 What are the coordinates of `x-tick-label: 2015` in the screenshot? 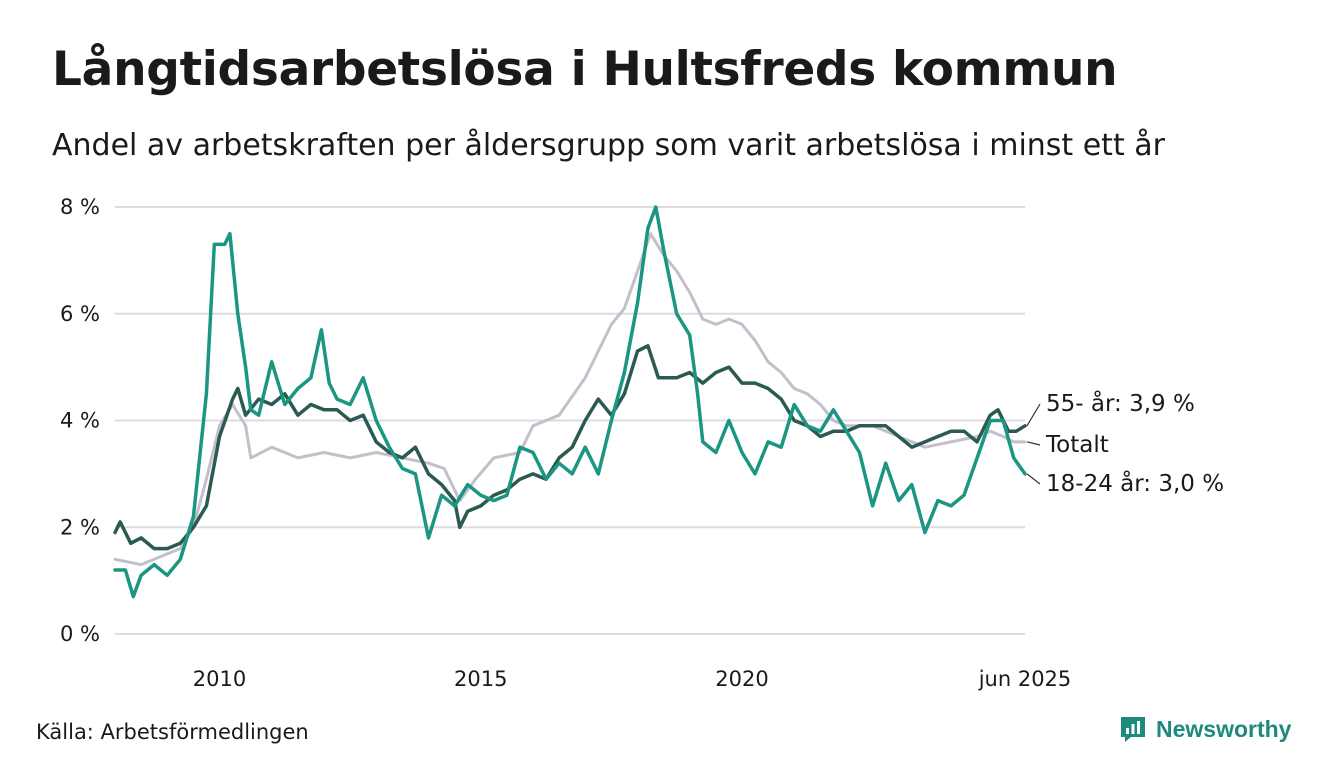 It's located at (480, 679).